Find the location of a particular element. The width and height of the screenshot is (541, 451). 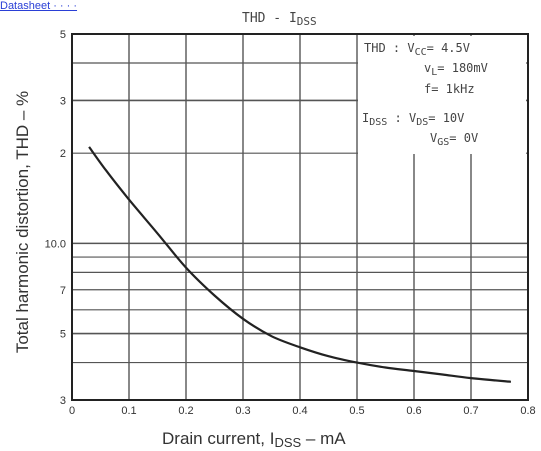

x-tick-labels: 0 0.1 0.2 0.3 0.4 0.5 0.6 0.7 0.8 is located at coordinates (302, 411).